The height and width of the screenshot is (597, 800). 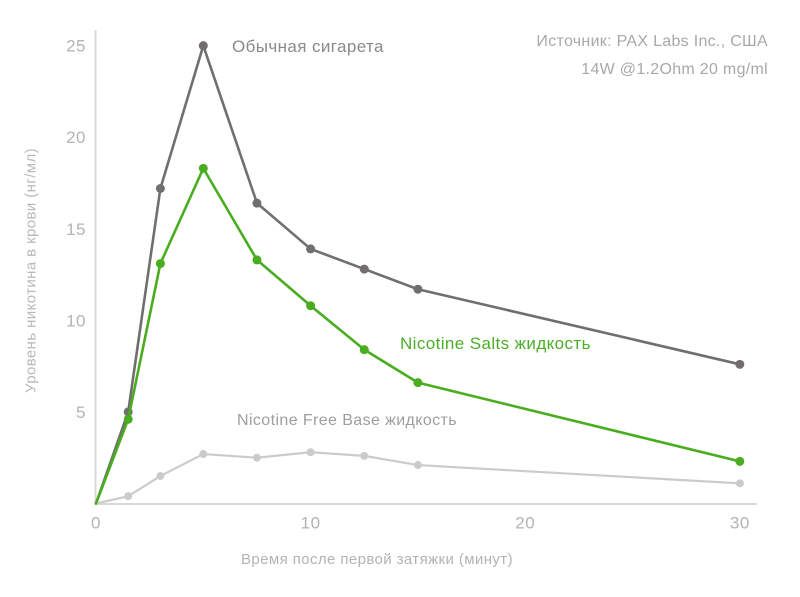 I want to click on x-tick-label: 20, so click(x=525, y=523).